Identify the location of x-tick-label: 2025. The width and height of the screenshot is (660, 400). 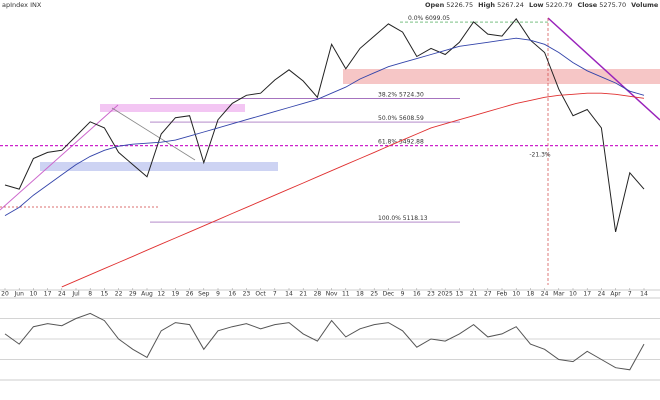
(445, 294).